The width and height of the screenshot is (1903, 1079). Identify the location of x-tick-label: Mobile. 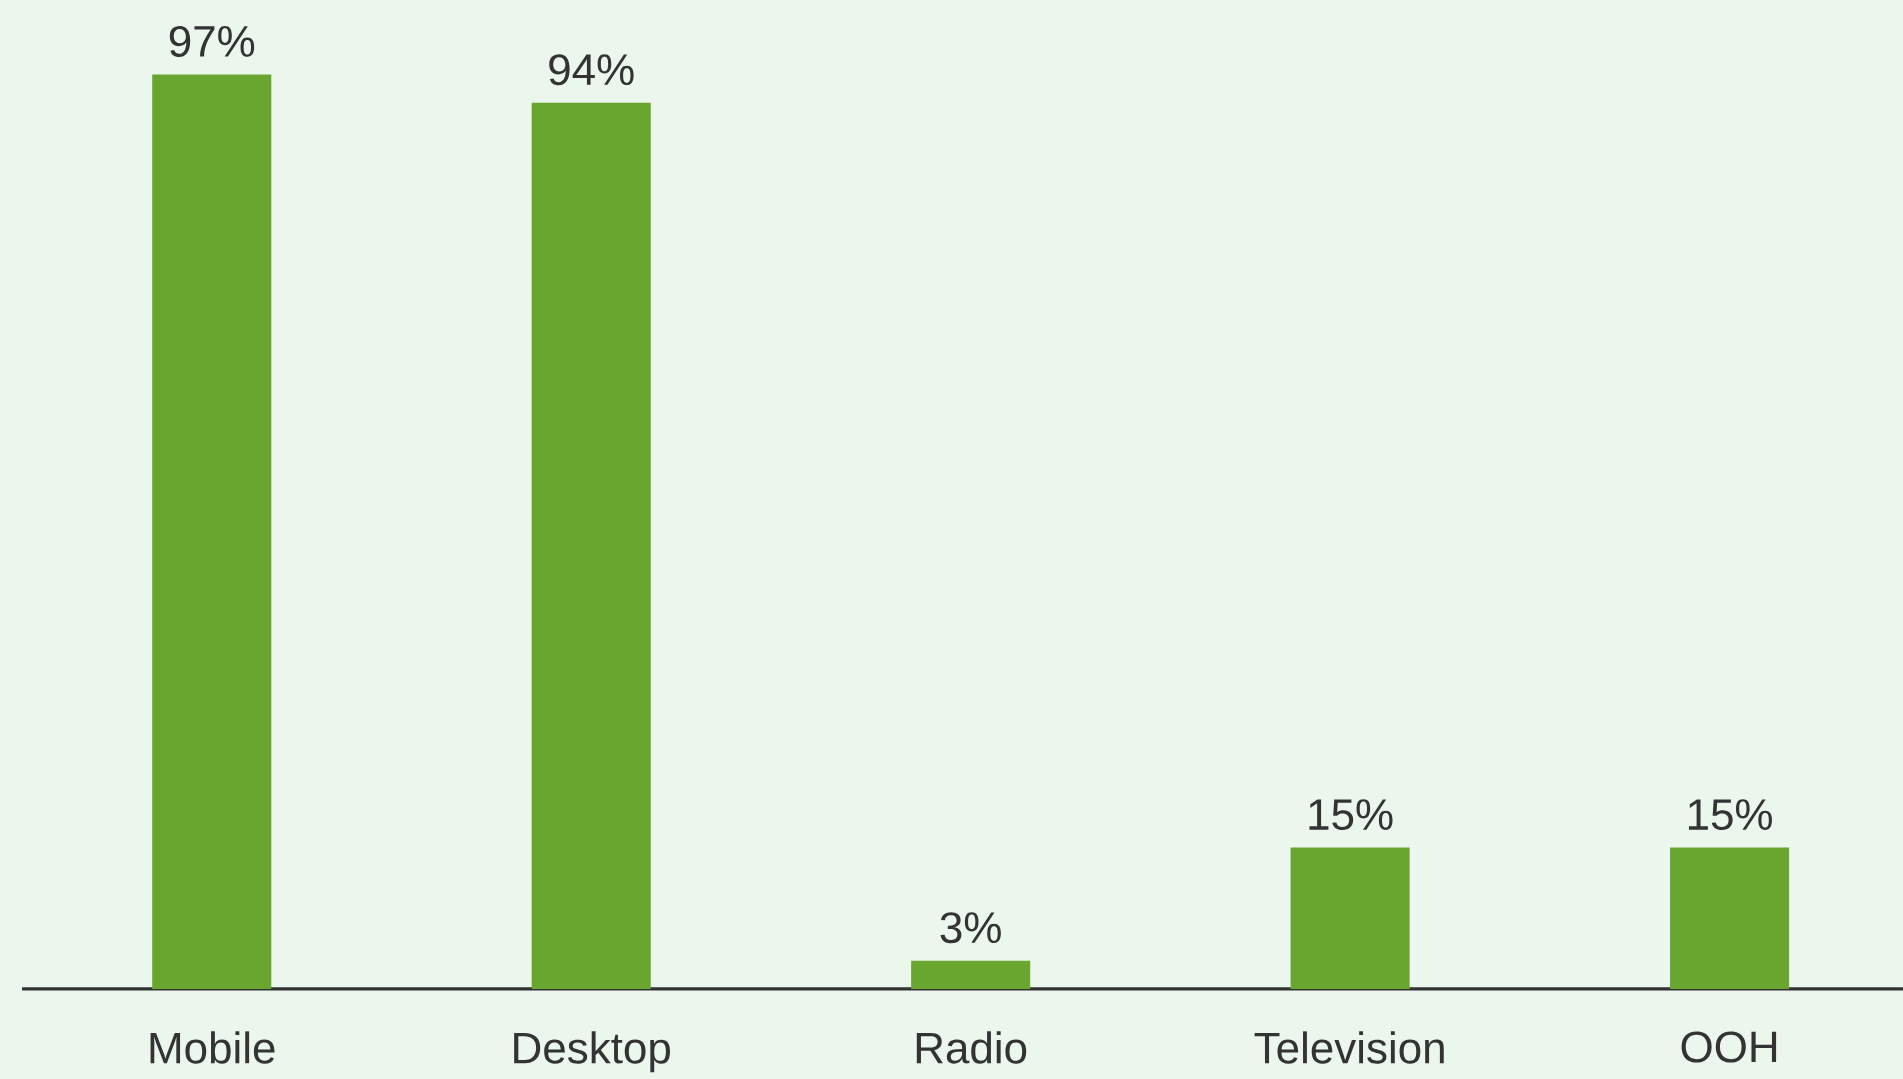
(212, 1047).